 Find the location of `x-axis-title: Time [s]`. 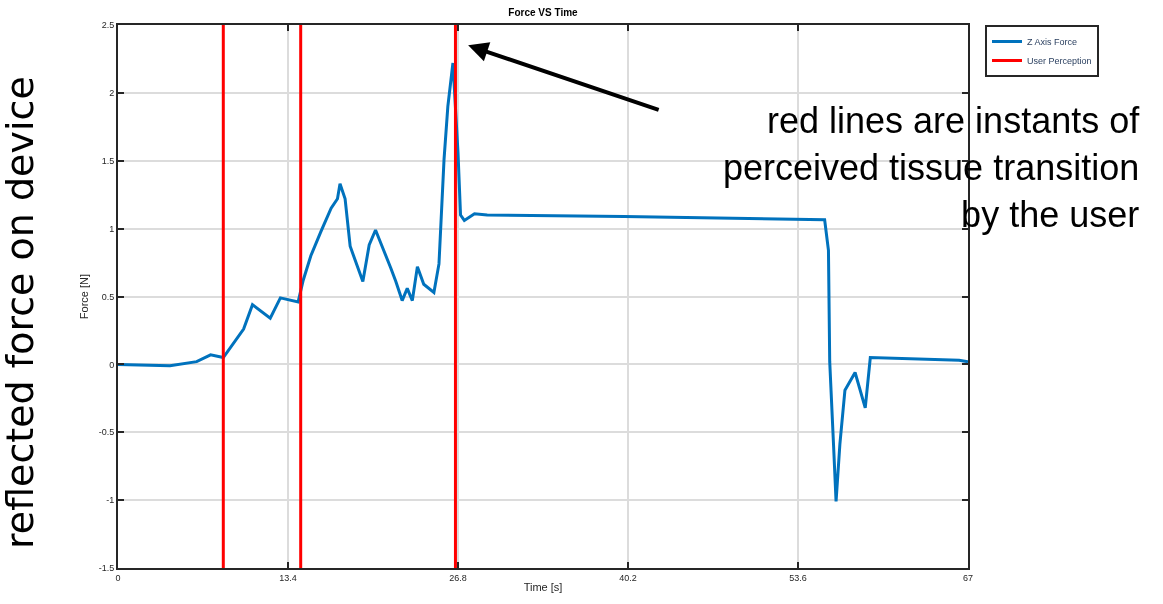

x-axis-title: Time [s] is located at coordinates (543, 587).